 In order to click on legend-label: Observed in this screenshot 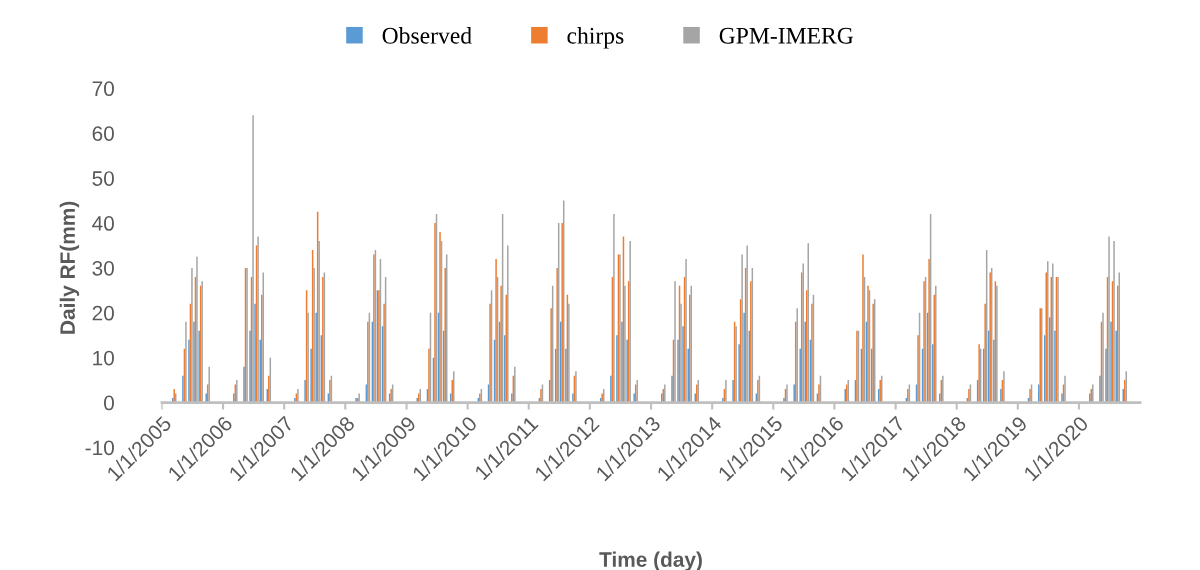, I will do `click(427, 35)`.